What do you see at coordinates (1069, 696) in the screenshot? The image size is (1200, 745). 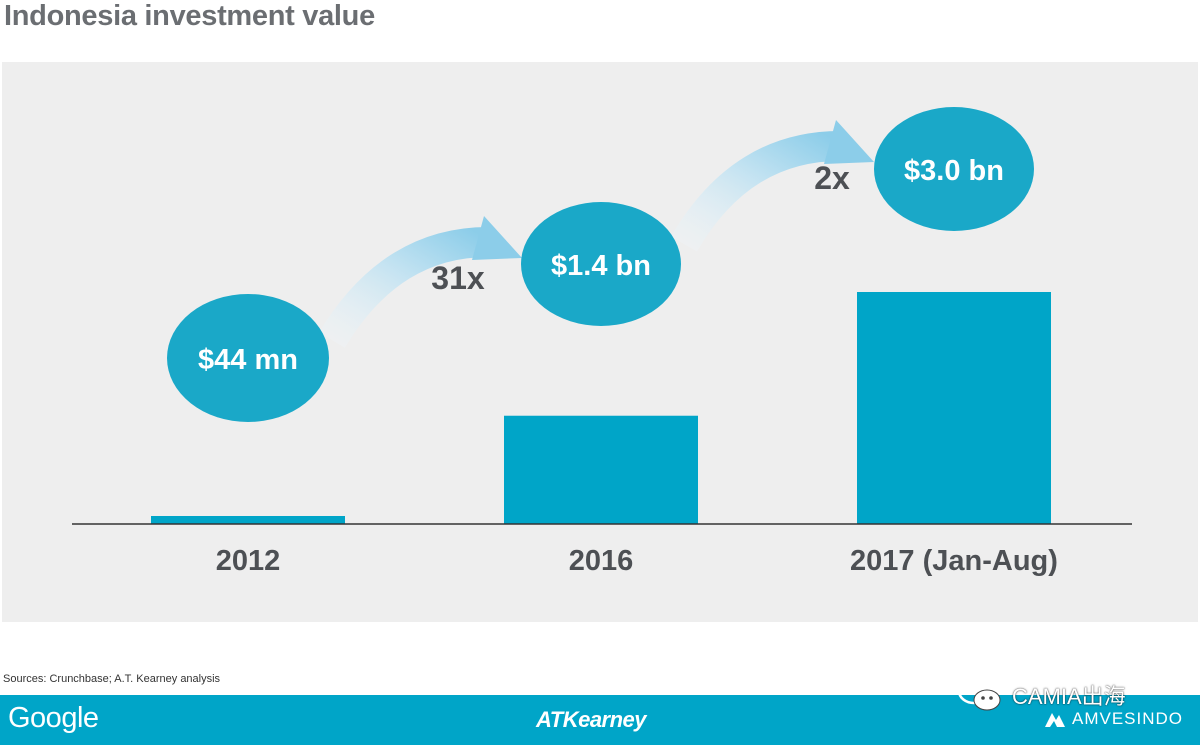 I see `watermark-text: CAMIA出海` at bounding box center [1069, 696].